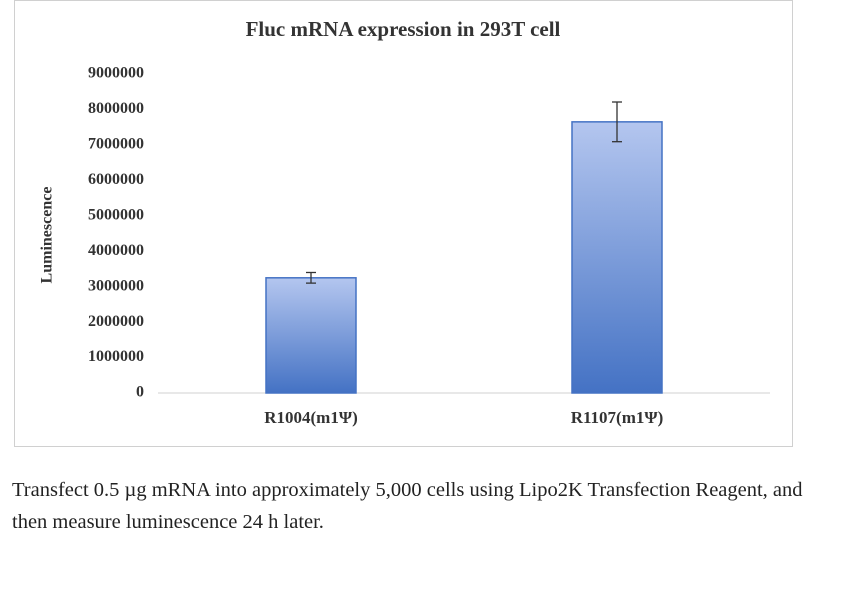  Describe the element at coordinates (116, 356) in the screenshot. I see `y-tick-label: 1000000` at that location.